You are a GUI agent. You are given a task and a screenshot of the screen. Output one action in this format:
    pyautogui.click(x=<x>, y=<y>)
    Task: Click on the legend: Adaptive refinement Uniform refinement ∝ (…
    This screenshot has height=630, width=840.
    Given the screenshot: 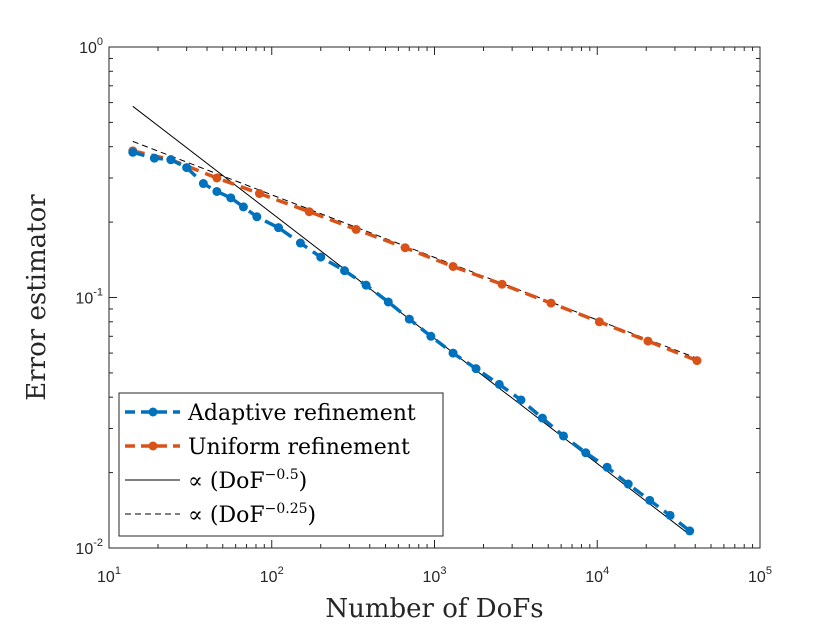 What is the action you would take?
    pyautogui.click(x=281, y=464)
    